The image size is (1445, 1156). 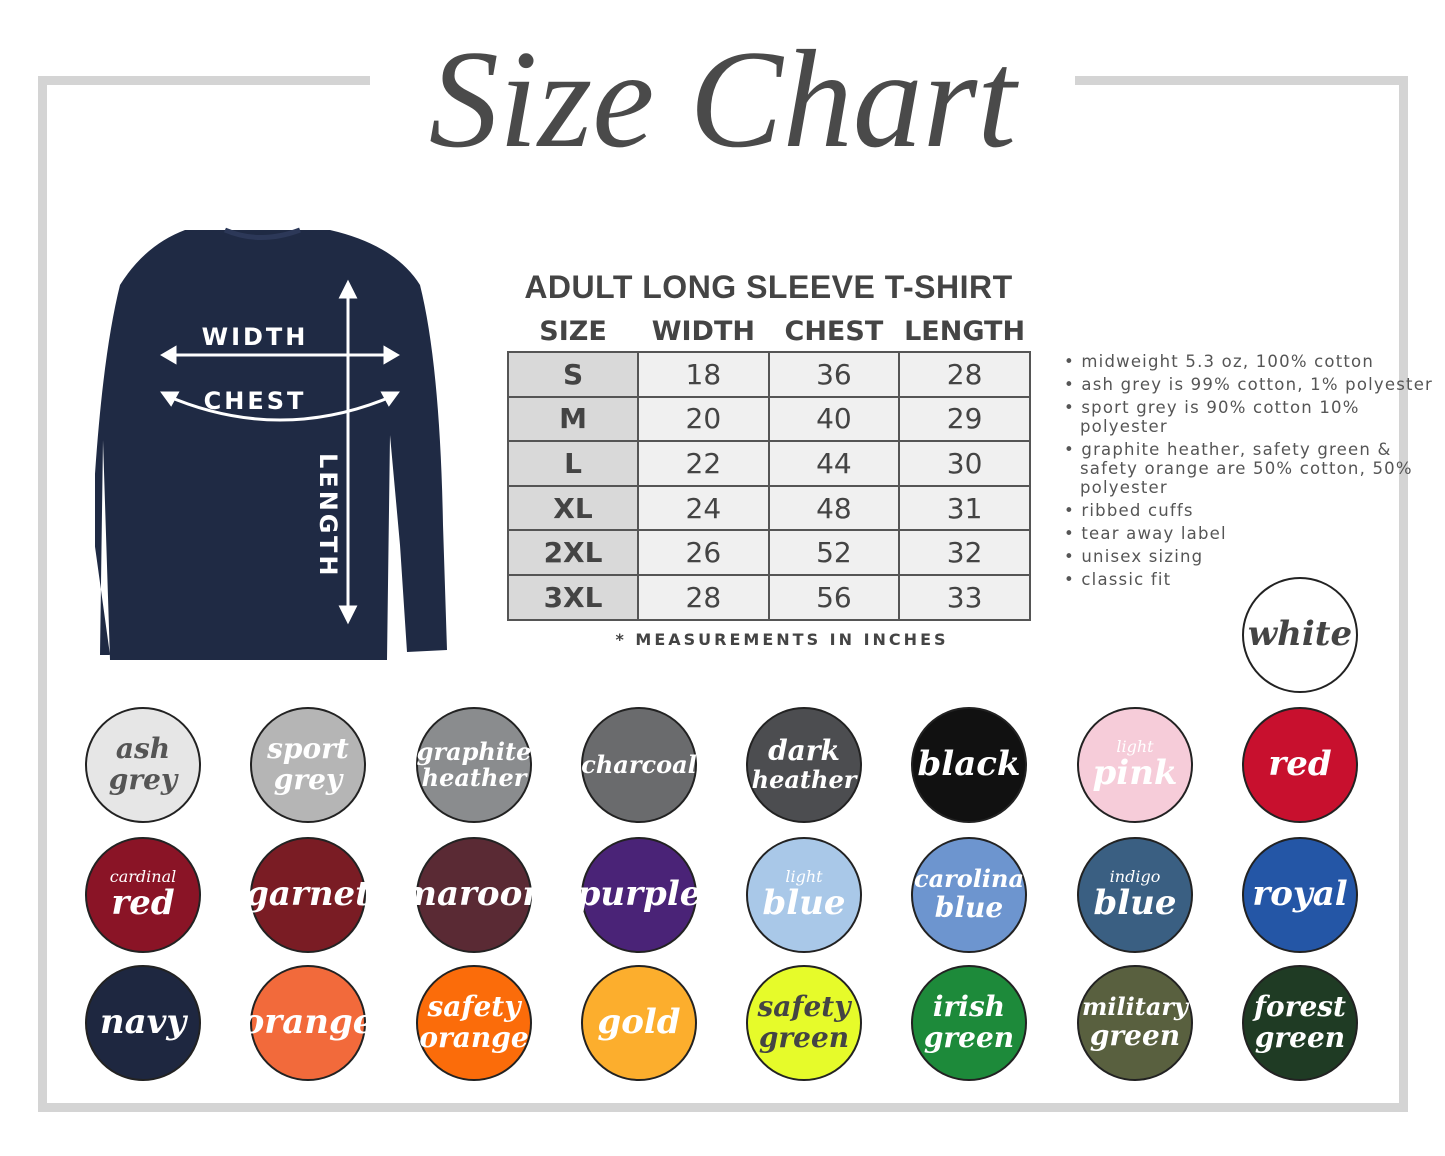 I want to click on color-swatch-light-blue: light blue, so click(x=804, y=895).